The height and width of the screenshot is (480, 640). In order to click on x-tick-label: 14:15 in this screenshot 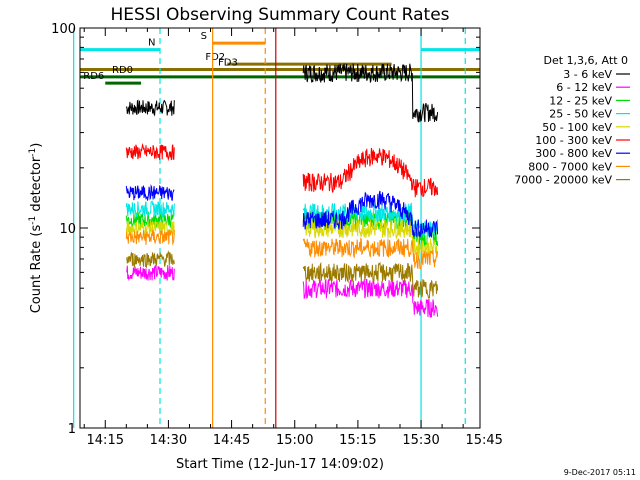, I will do `click(105, 440)`.